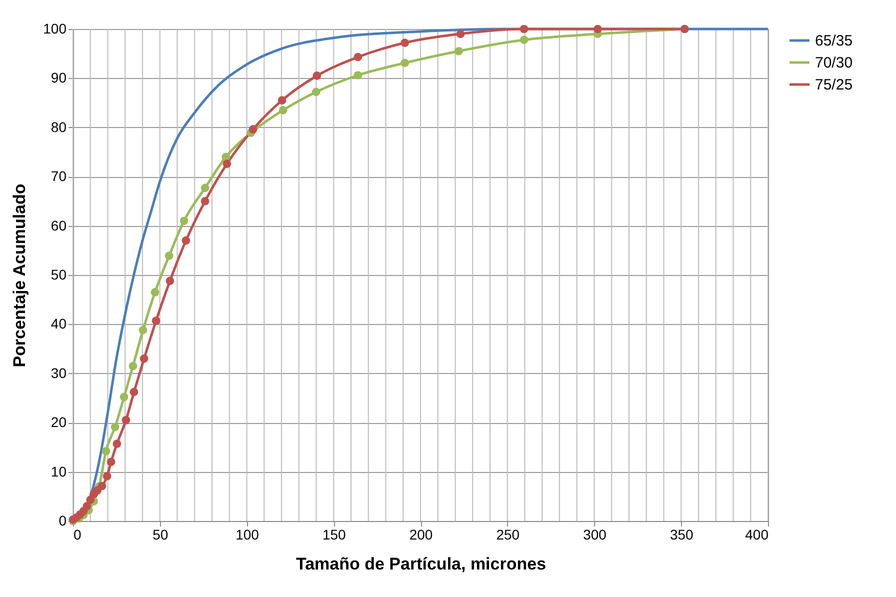 The width and height of the screenshot is (896, 597). What do you see at coordinates (834, 41) in the screenshot?
I see `legend-label: 65/35` at bounding box center [834, 41].